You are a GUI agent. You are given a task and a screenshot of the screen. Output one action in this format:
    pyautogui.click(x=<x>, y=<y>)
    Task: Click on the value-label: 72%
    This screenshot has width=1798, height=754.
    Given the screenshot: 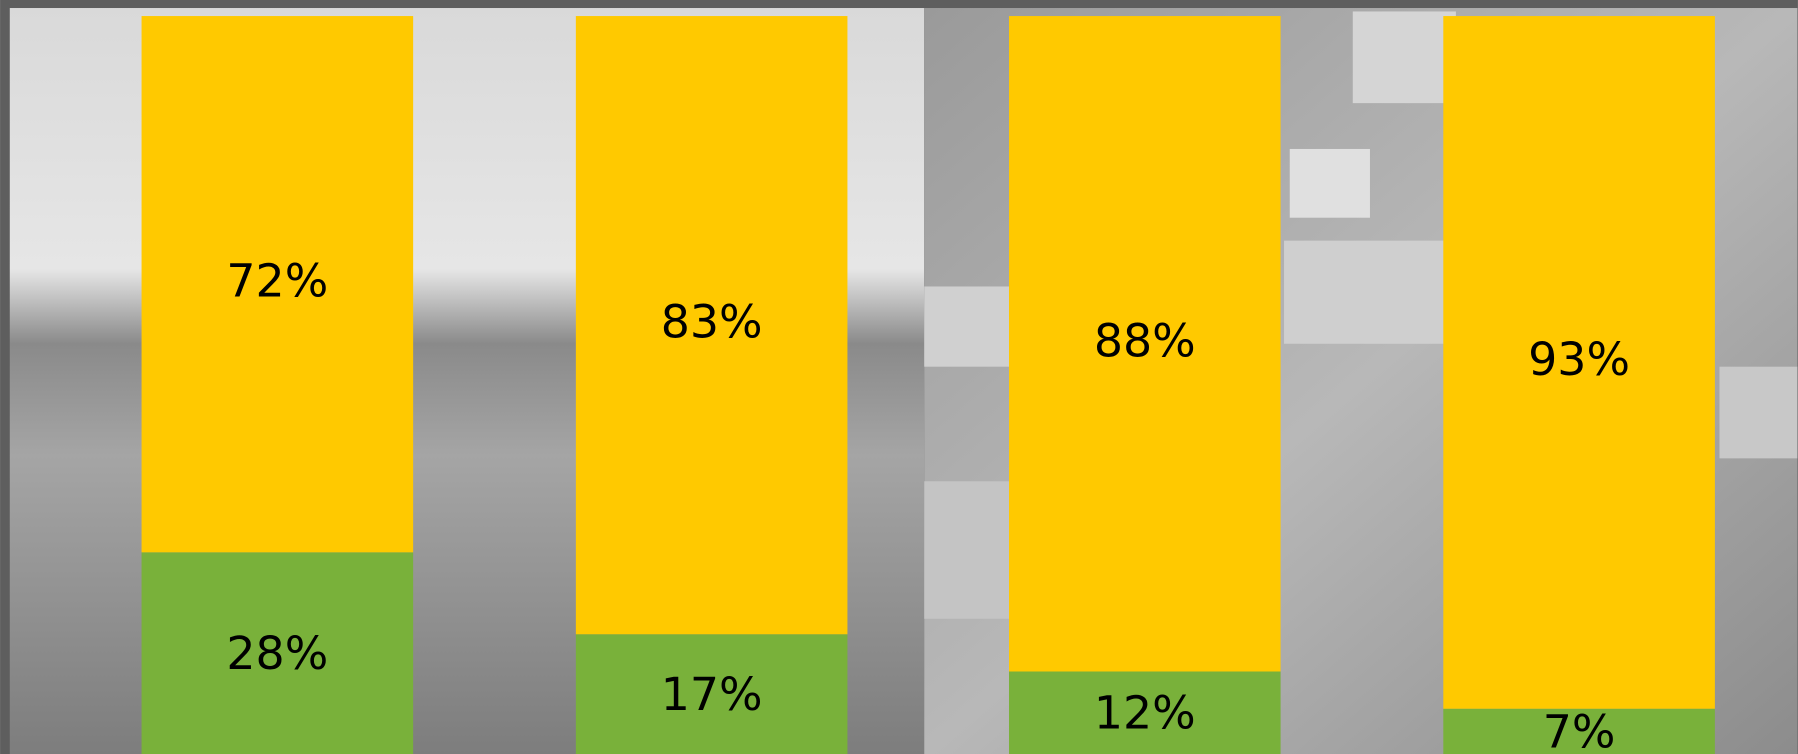 What is the action you would take?
    pyautogui.click(x=277, y=281)
    